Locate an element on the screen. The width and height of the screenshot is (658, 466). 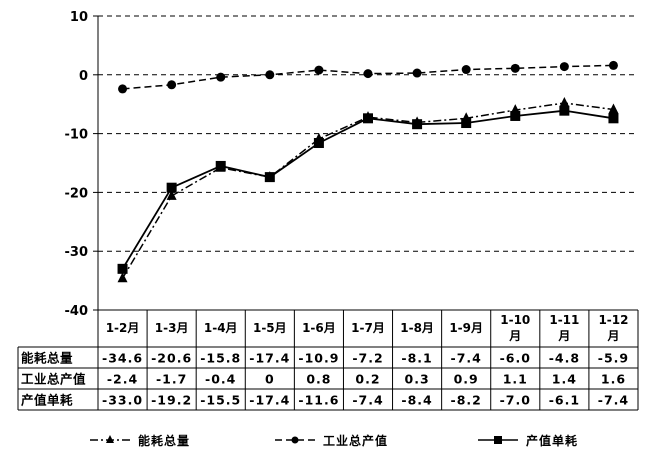
data-label: -7.2 is located at coordinates (367, 358).